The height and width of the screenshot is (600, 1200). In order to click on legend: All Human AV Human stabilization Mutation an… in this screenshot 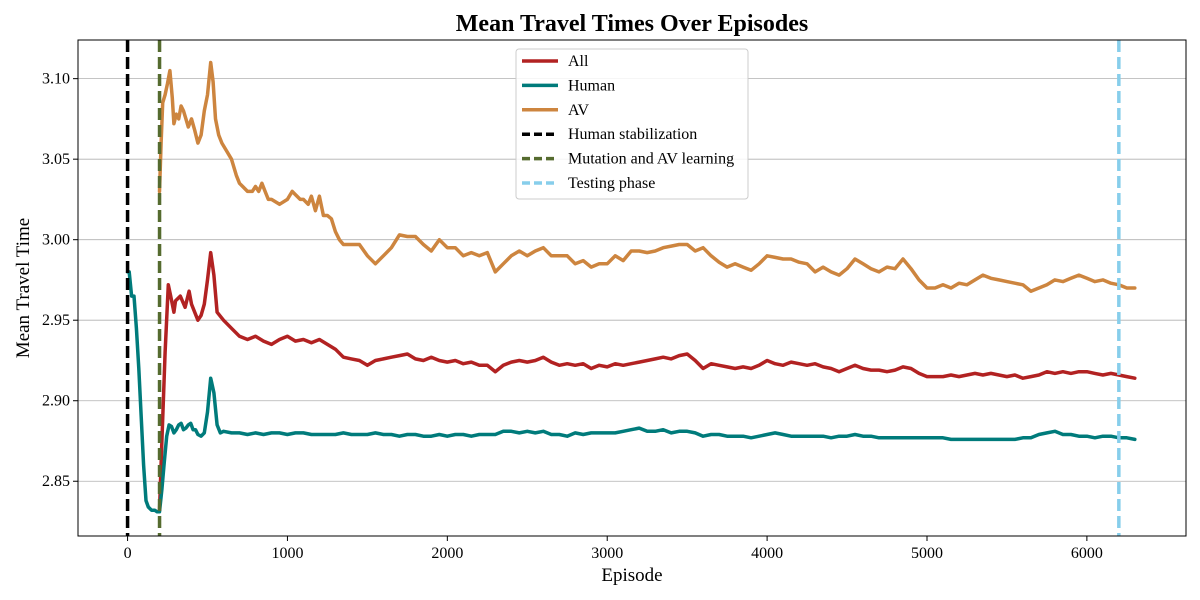, I will do `click(632, 124)`.